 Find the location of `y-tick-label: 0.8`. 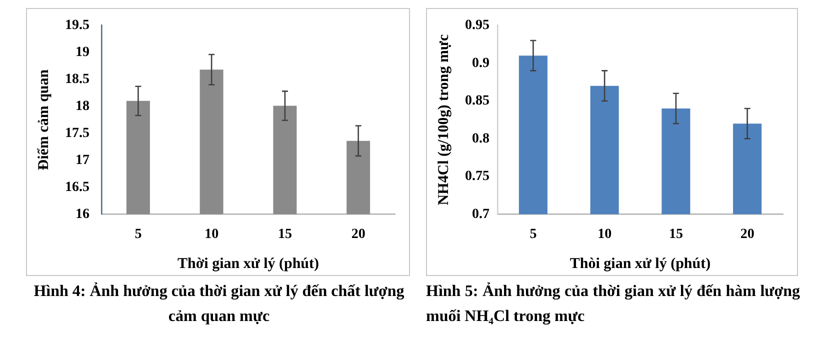

y-tick-label: 0.8 is located at coordinates (481, 138).